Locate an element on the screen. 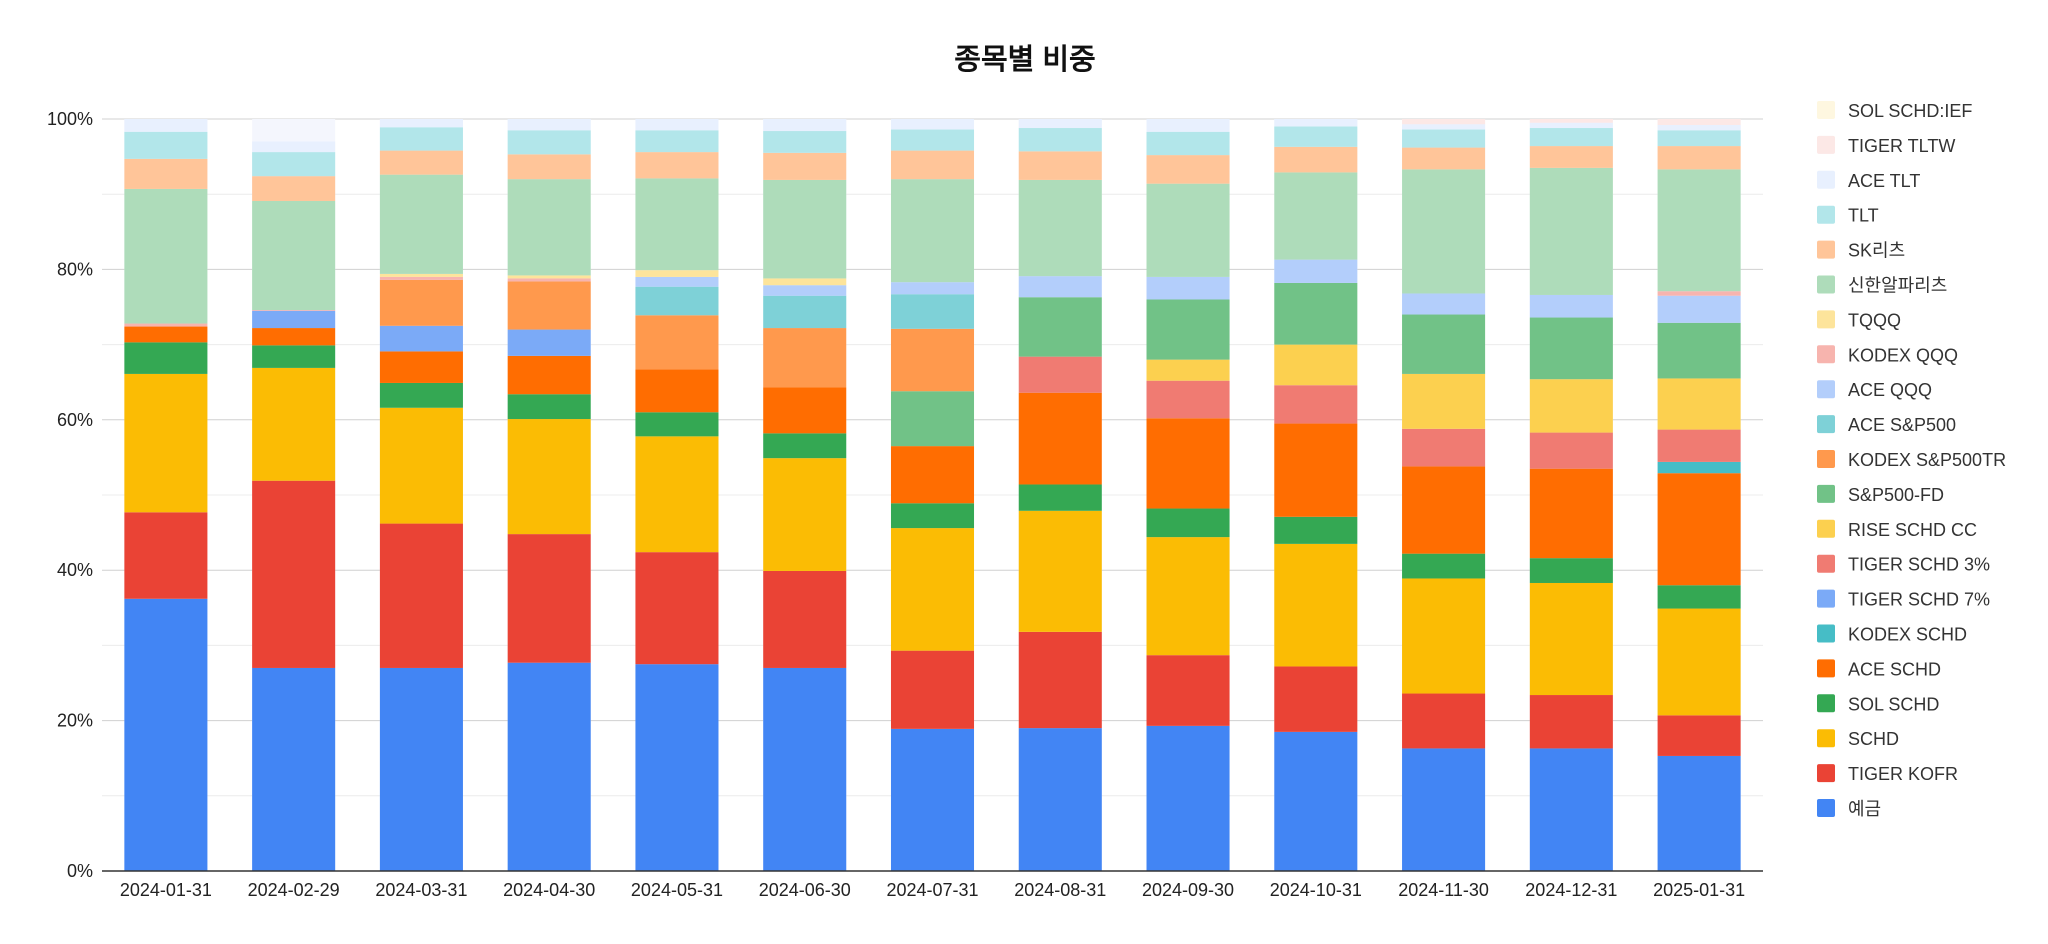  legend-label: KODEX SCHD is located at coordinates (1907, 635).